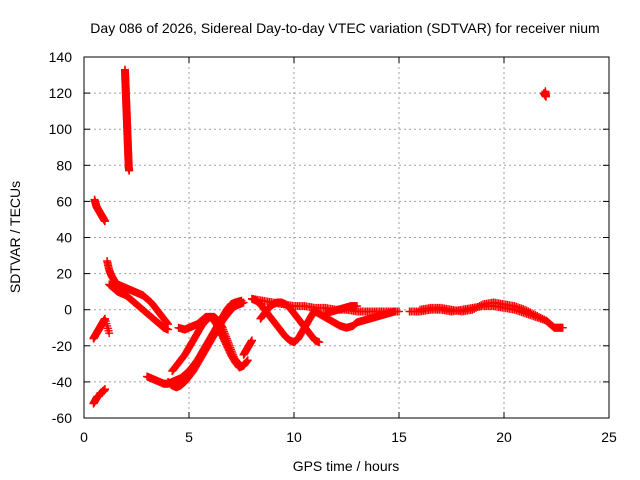  Describe the element at coordinates (341, 310) in the screenshot. I see `series-pass-o` at that location.